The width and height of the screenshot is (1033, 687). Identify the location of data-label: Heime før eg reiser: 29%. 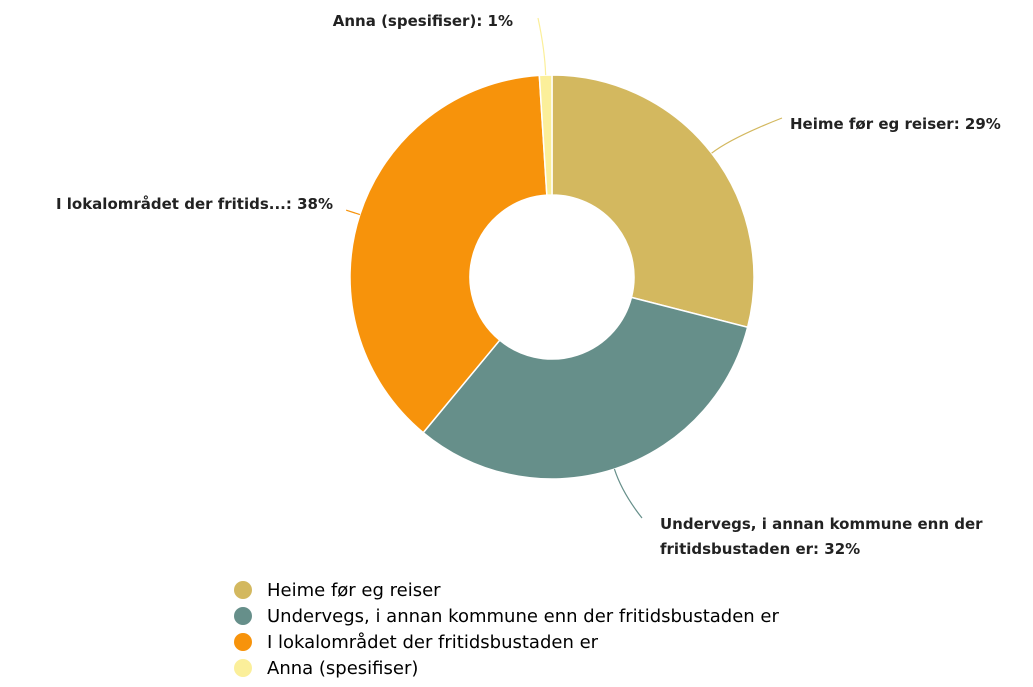
(895, 124).